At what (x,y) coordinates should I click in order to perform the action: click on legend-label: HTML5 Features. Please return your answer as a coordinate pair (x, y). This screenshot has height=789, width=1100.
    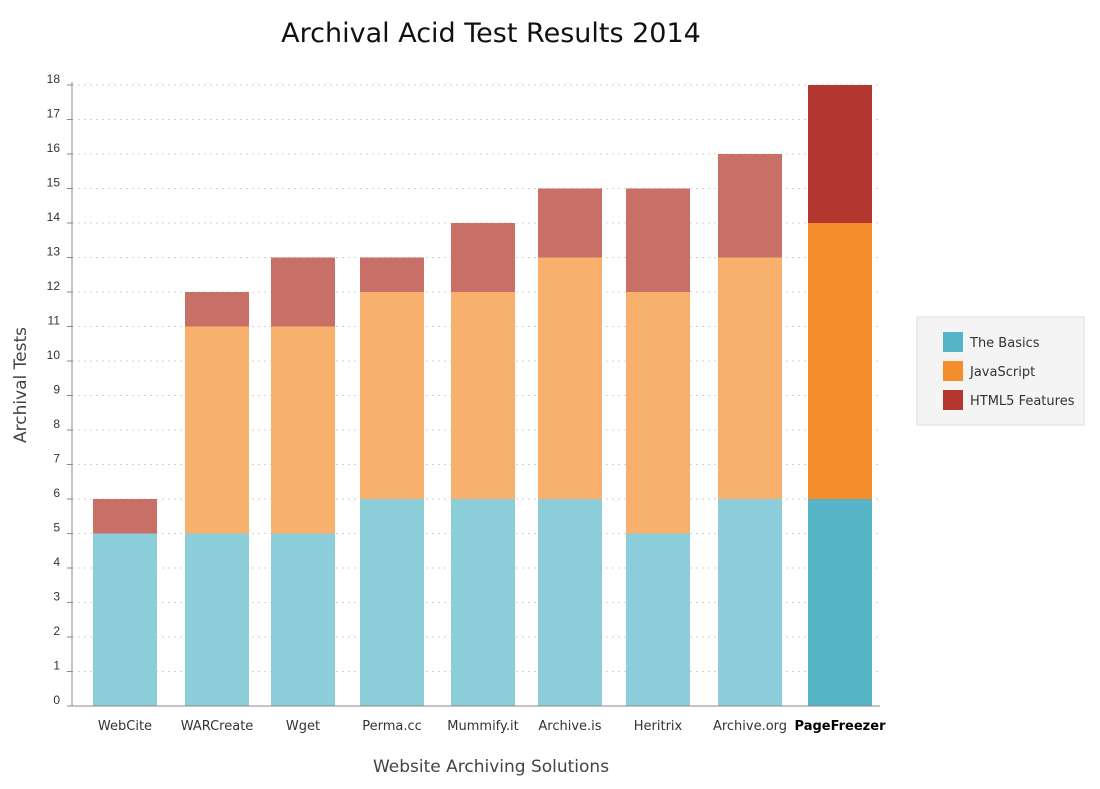
    Looking at the image, I should click on (1022, 401).